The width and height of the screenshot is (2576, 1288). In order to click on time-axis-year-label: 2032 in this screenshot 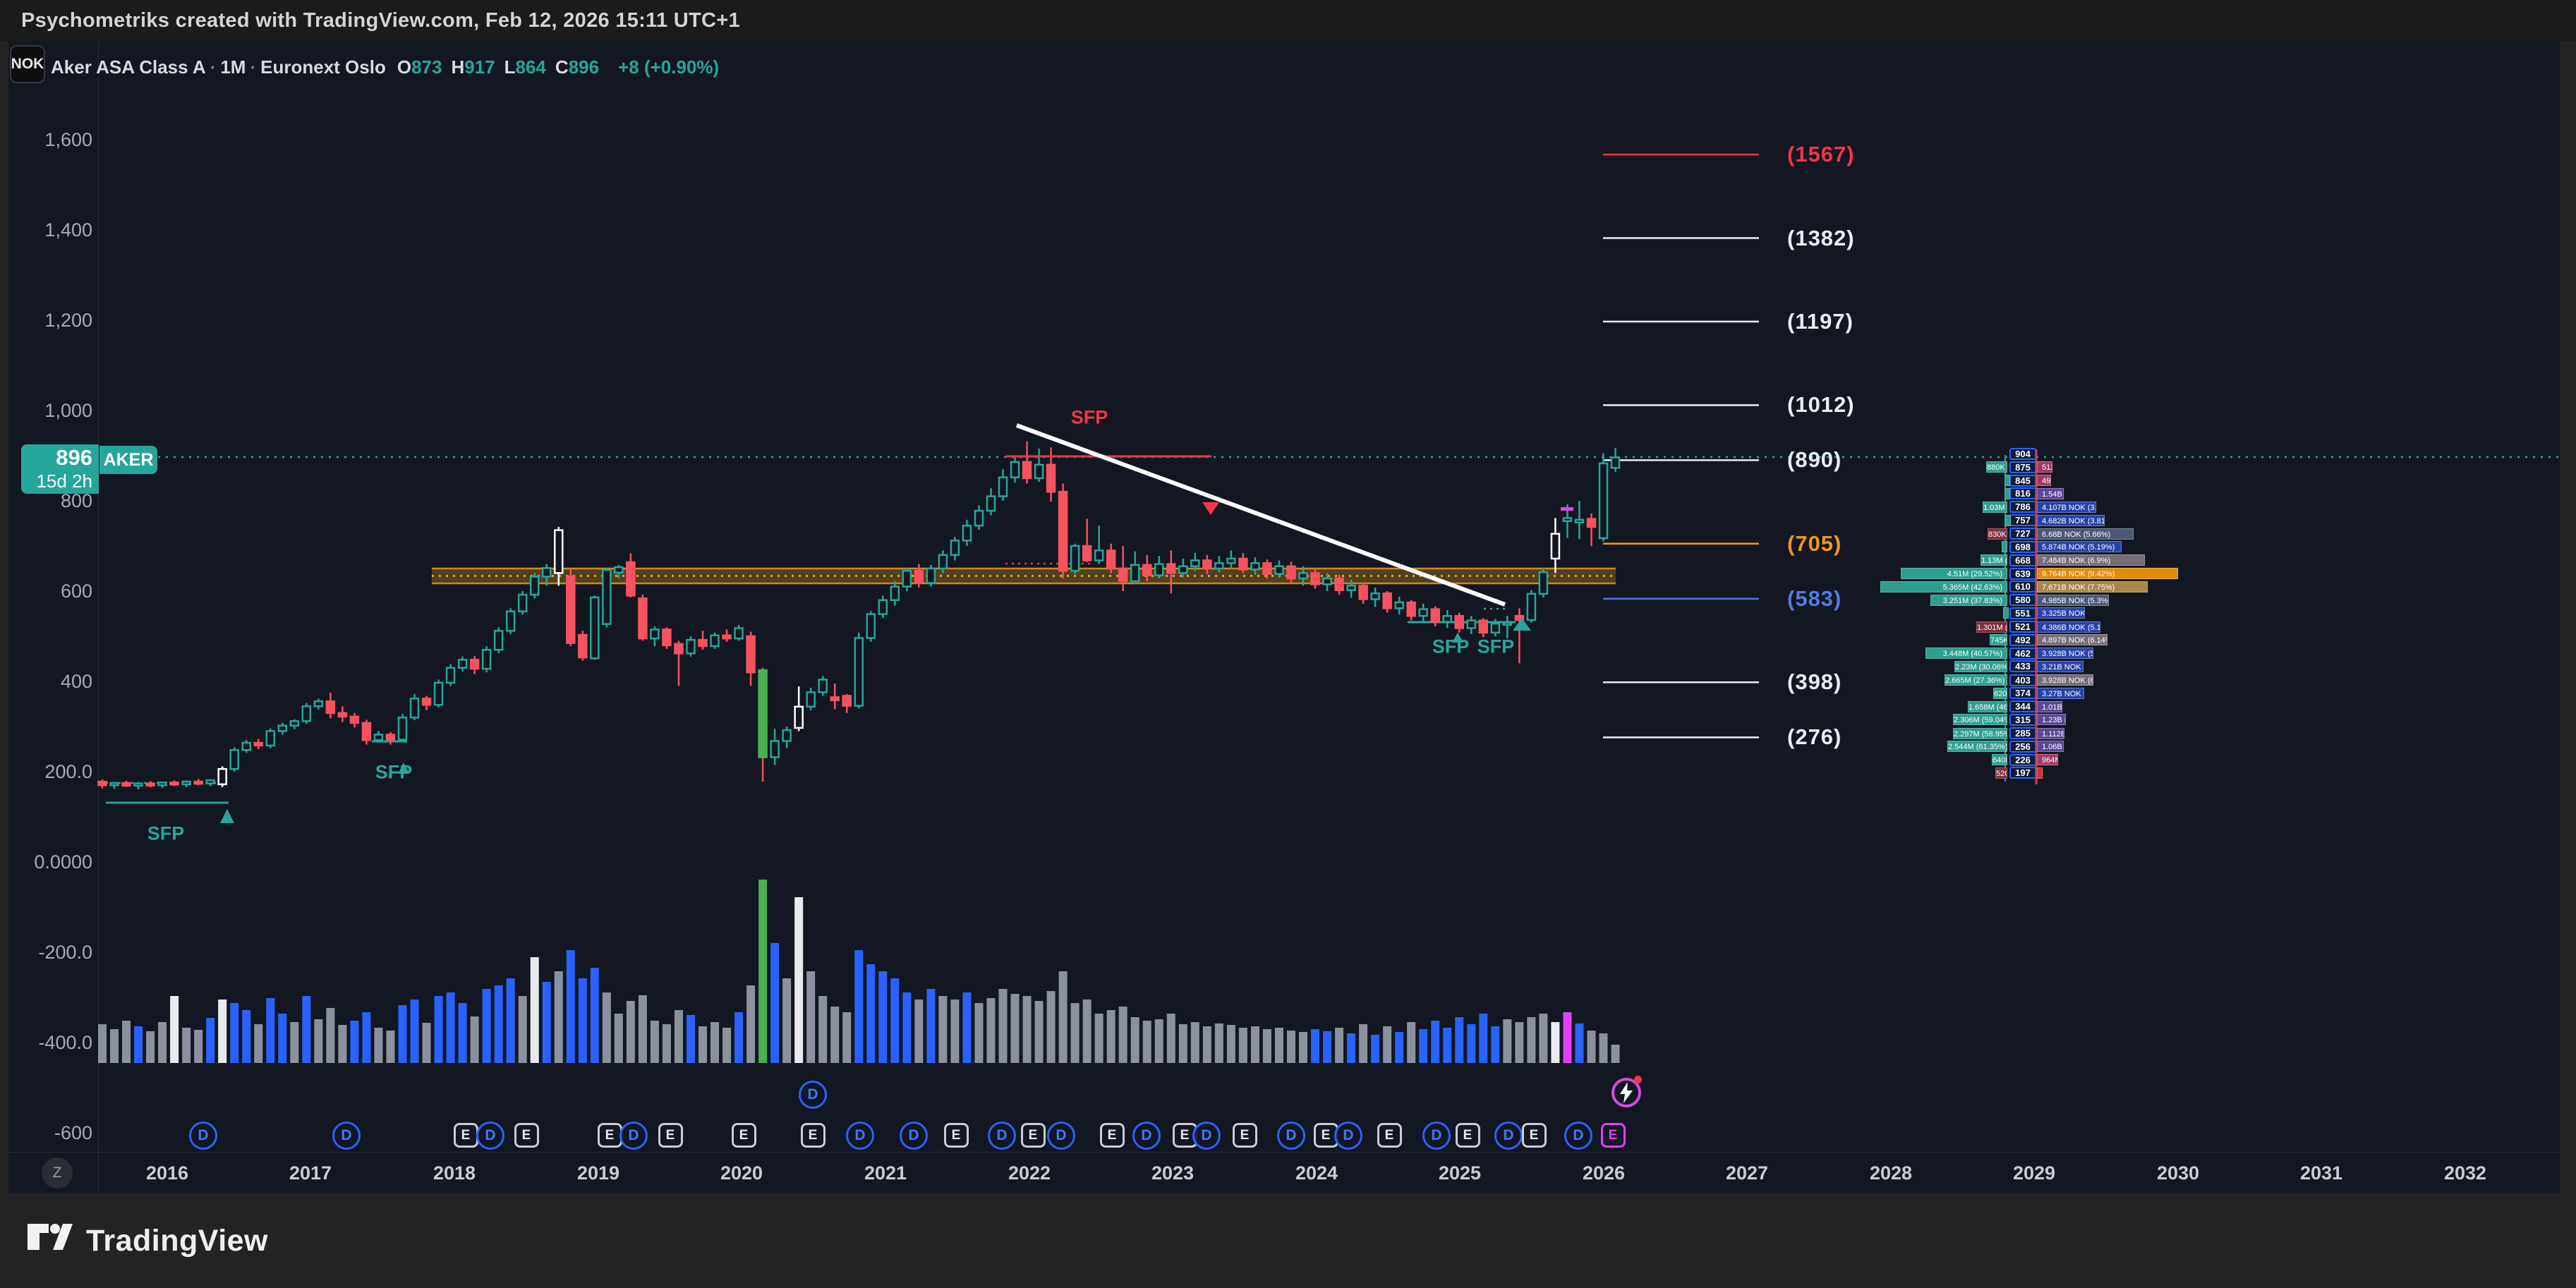, I will do `click(2465, 1173)`.